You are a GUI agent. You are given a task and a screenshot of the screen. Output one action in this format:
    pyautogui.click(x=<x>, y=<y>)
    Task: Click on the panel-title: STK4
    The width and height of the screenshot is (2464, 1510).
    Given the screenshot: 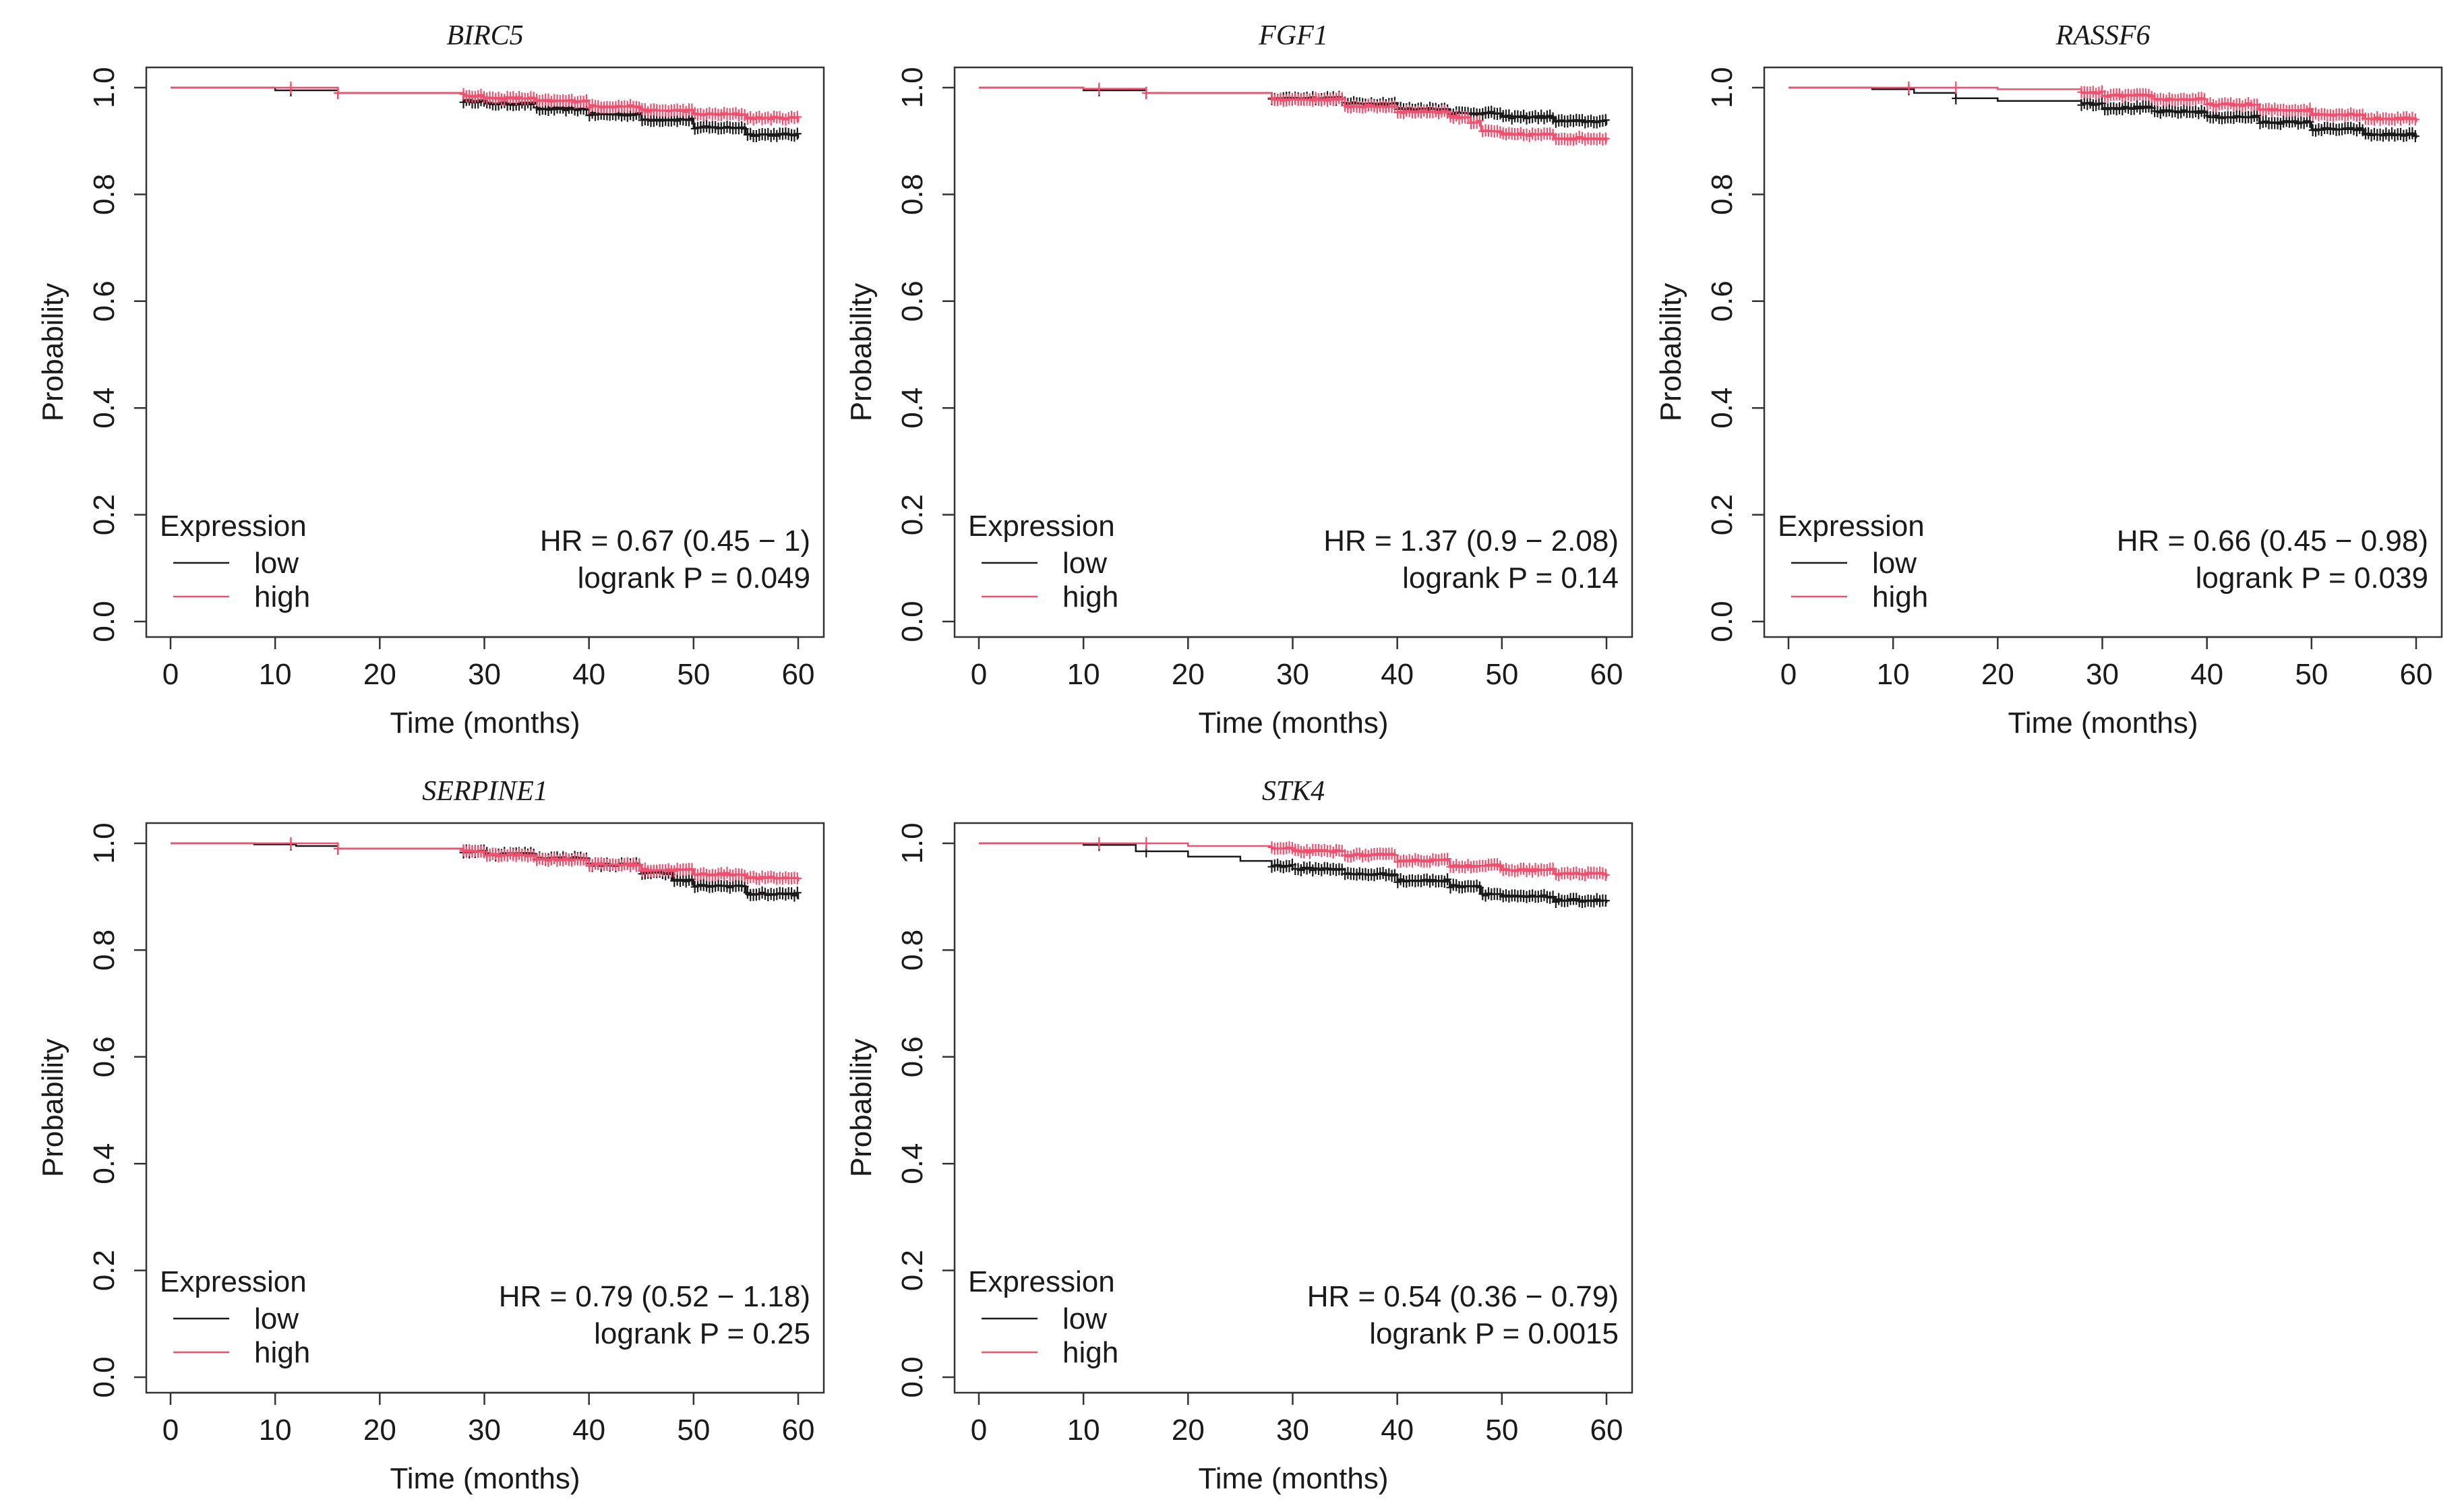 What is the action you would take?
    pyautogui.click(x=1293, y=792)
    